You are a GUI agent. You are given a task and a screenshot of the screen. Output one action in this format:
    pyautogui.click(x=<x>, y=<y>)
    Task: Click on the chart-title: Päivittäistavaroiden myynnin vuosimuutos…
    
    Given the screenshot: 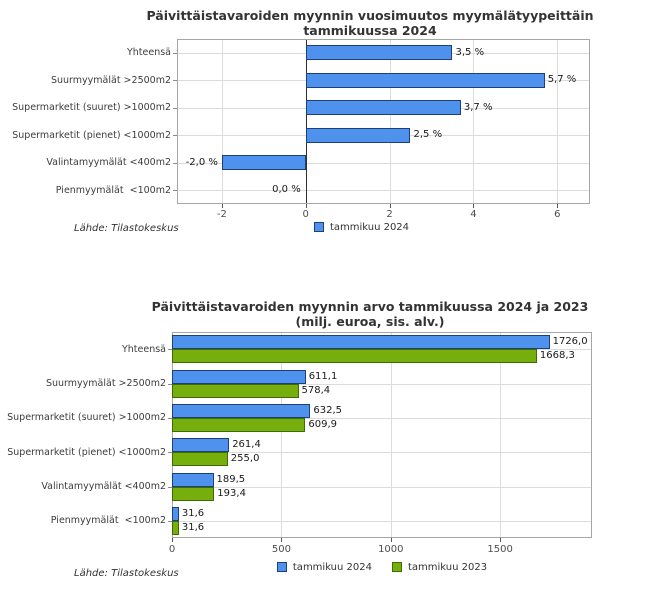 What is the action you would take?
    pyautogui.click(x=370, y=23)
    